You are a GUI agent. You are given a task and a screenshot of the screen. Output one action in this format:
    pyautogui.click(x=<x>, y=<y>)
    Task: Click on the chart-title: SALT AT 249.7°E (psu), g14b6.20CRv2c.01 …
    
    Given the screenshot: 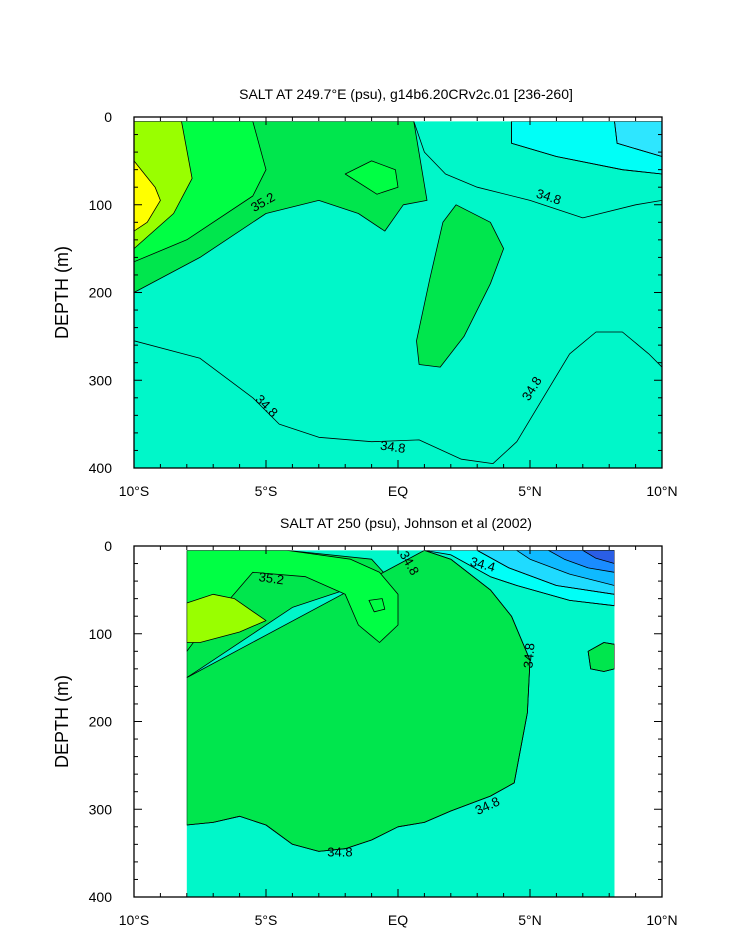 What is the action you would take?
    pyautogui.click(x=406, y=94)
    